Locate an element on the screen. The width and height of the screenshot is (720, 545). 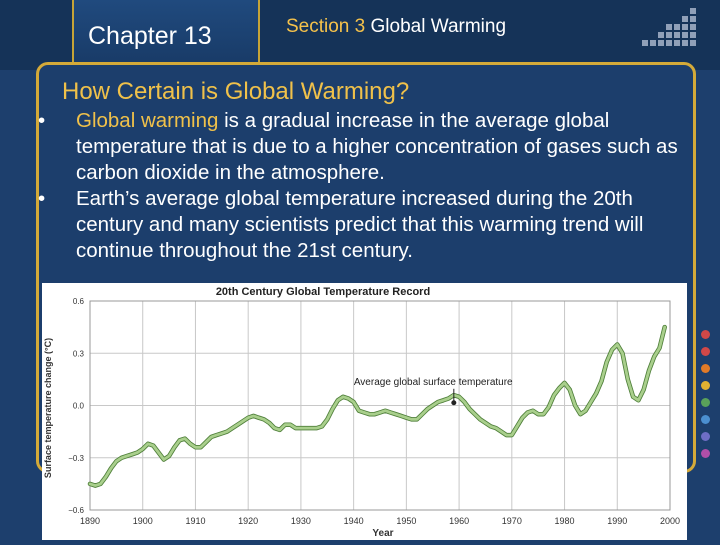
y-tick-label: 0.0 is located at coordinates (79, 406).